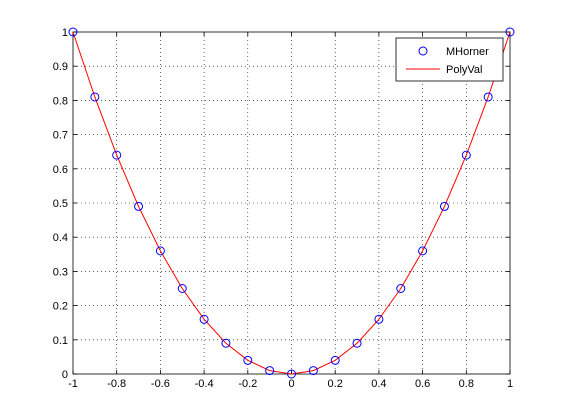  I want to click on legend: MHorner PolyVal, so click(449, 59).